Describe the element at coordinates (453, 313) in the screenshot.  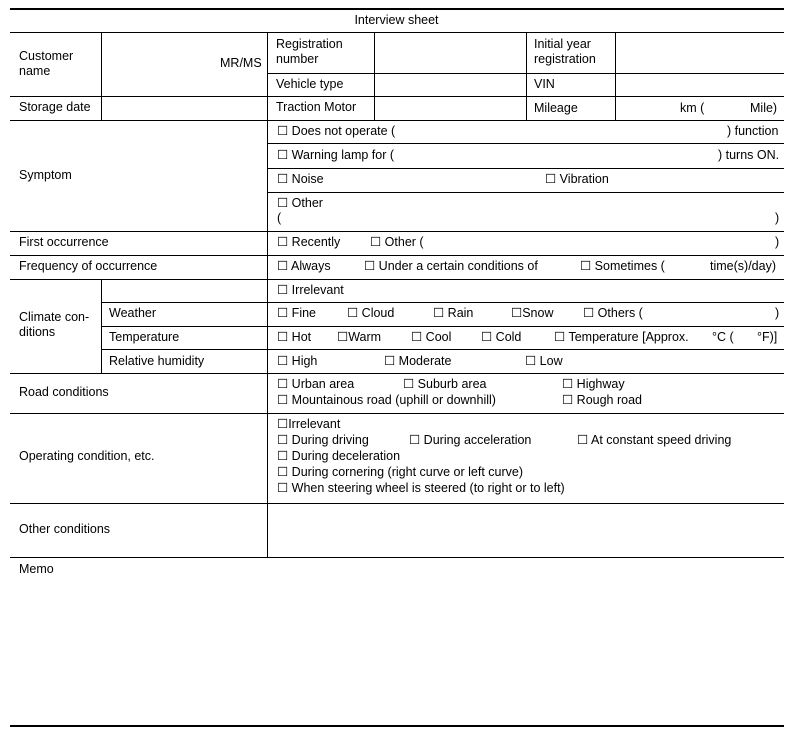
I see `rain-checkbox: ☐ Rain` at that location.